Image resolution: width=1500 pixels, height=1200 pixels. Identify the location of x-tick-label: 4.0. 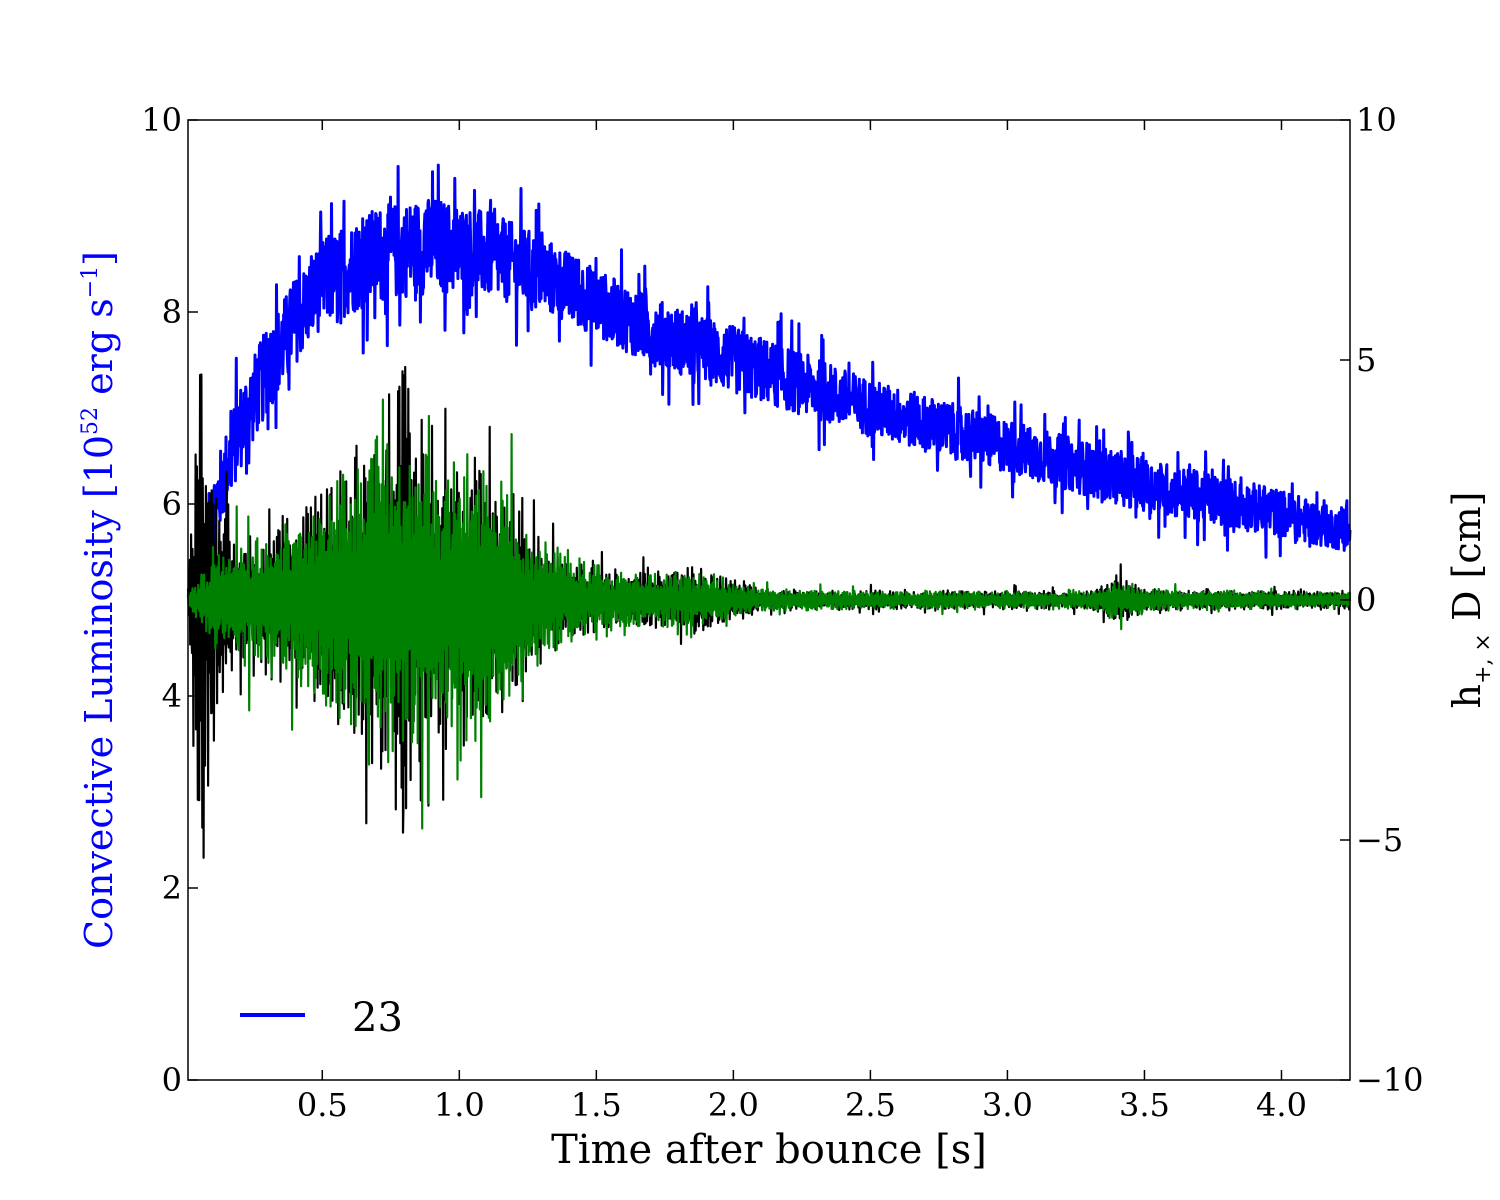
(1281, 1105).